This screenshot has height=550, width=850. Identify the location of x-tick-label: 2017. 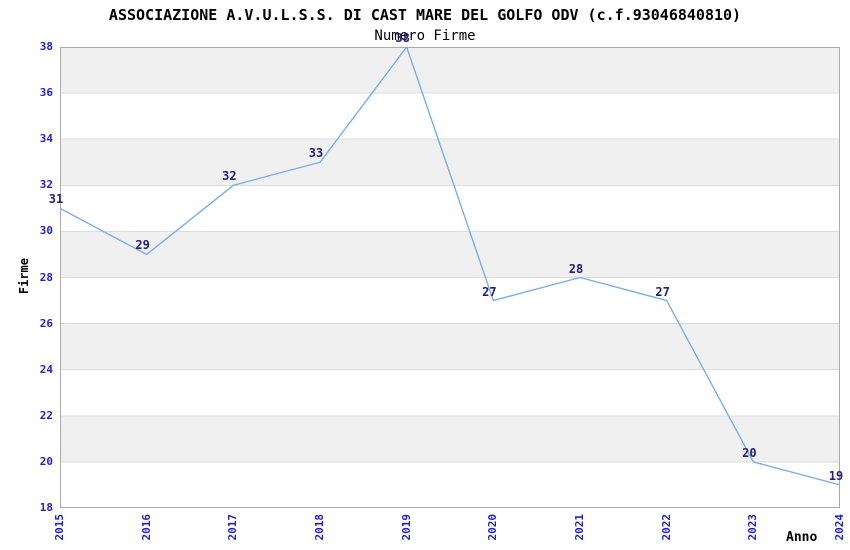
(233, 527).